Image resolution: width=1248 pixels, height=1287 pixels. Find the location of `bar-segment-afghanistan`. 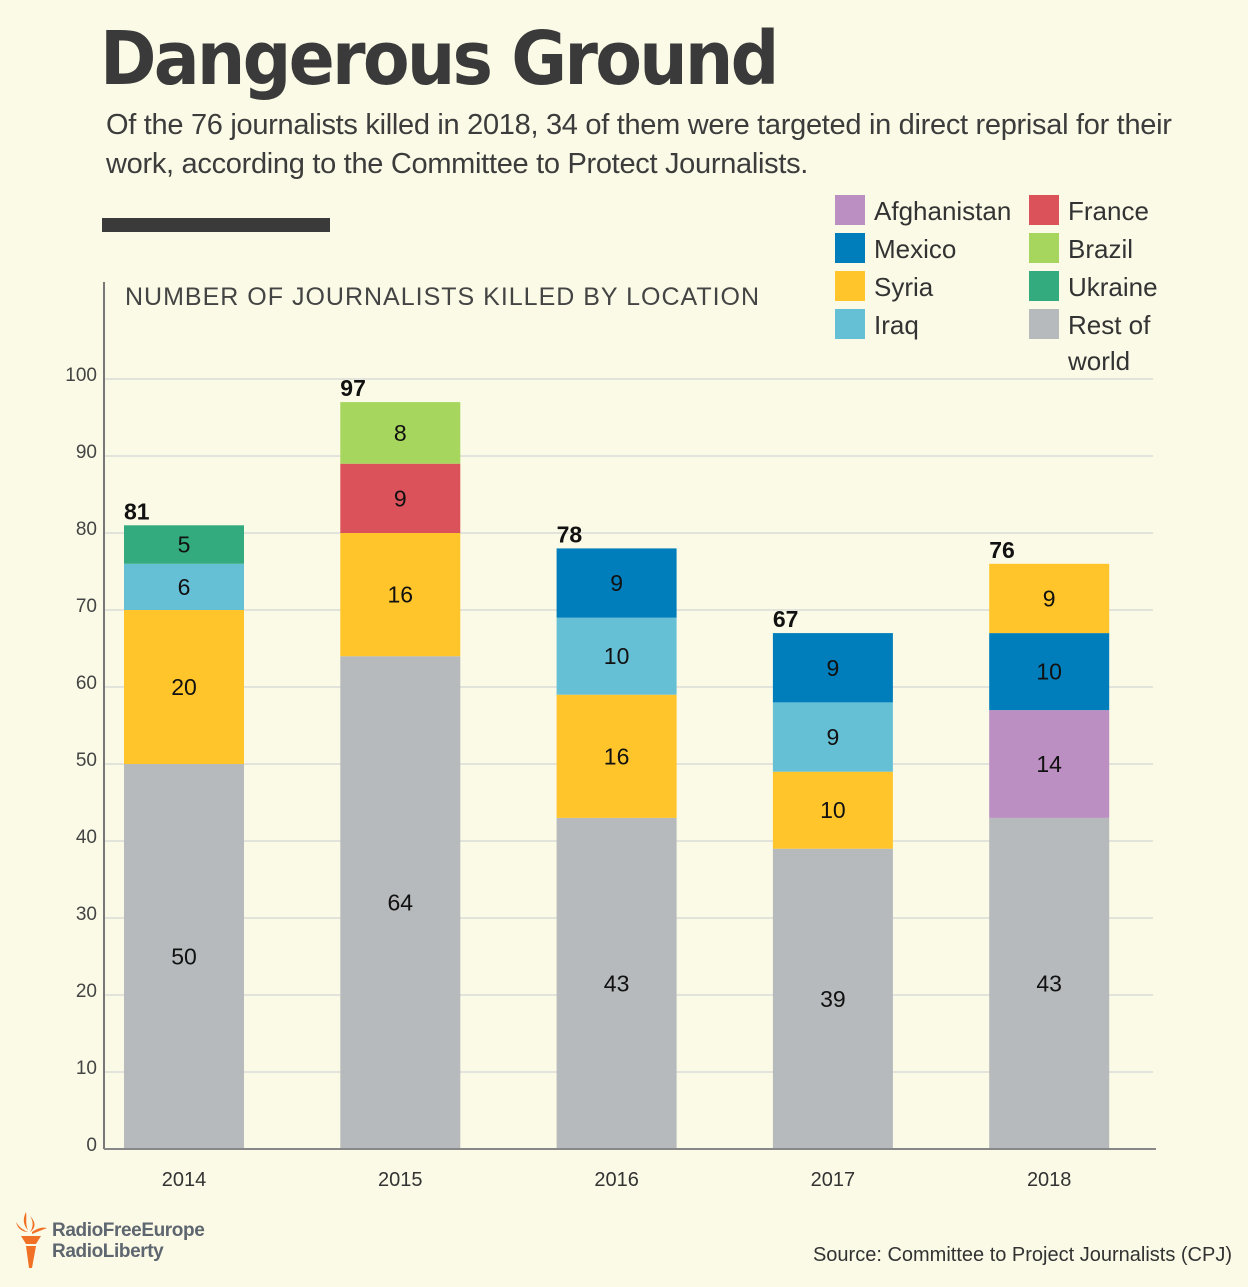

bar-segment-afghanistan is located at coordinates (1049, 764).